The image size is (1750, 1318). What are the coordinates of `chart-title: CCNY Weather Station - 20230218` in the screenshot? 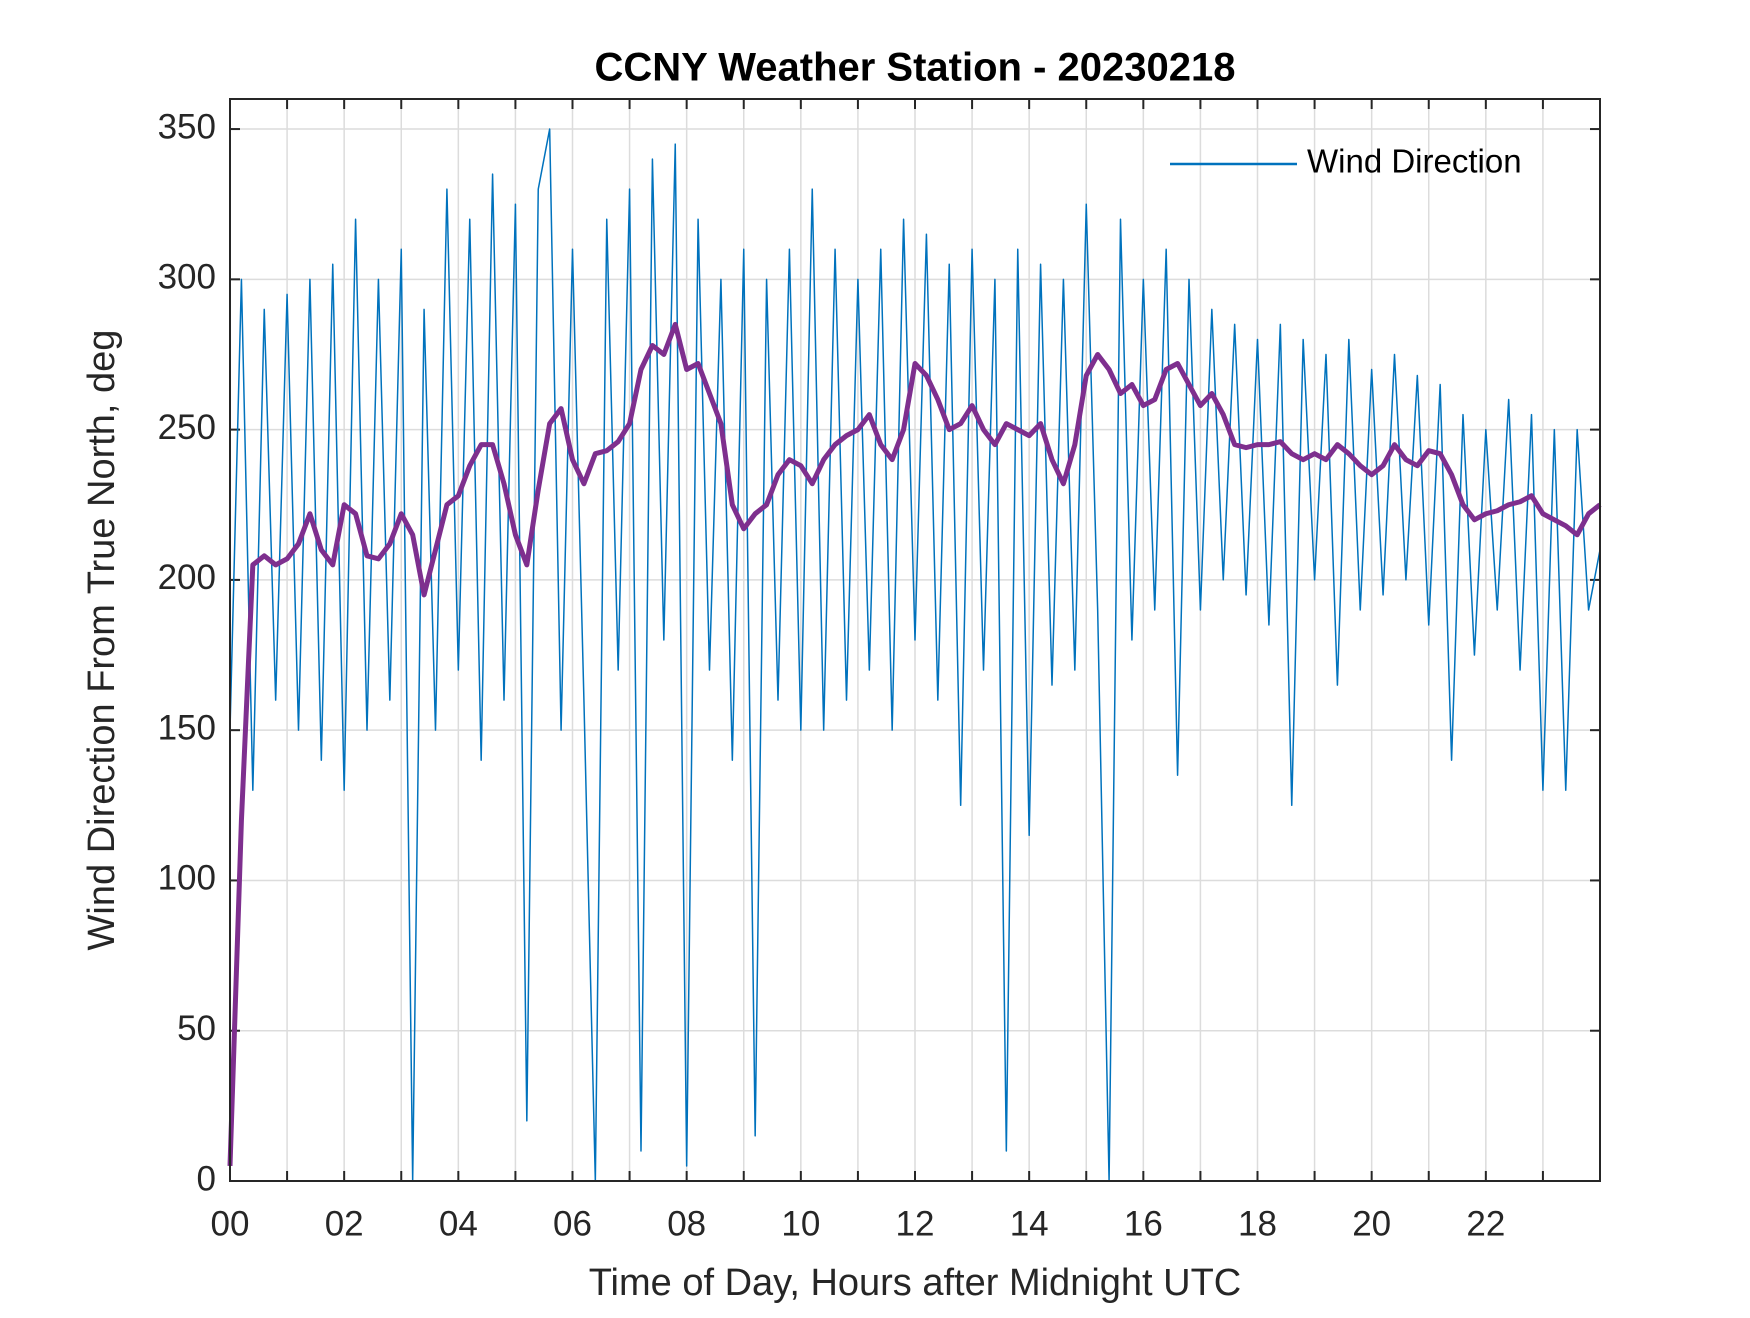 It's located at (915, 68).